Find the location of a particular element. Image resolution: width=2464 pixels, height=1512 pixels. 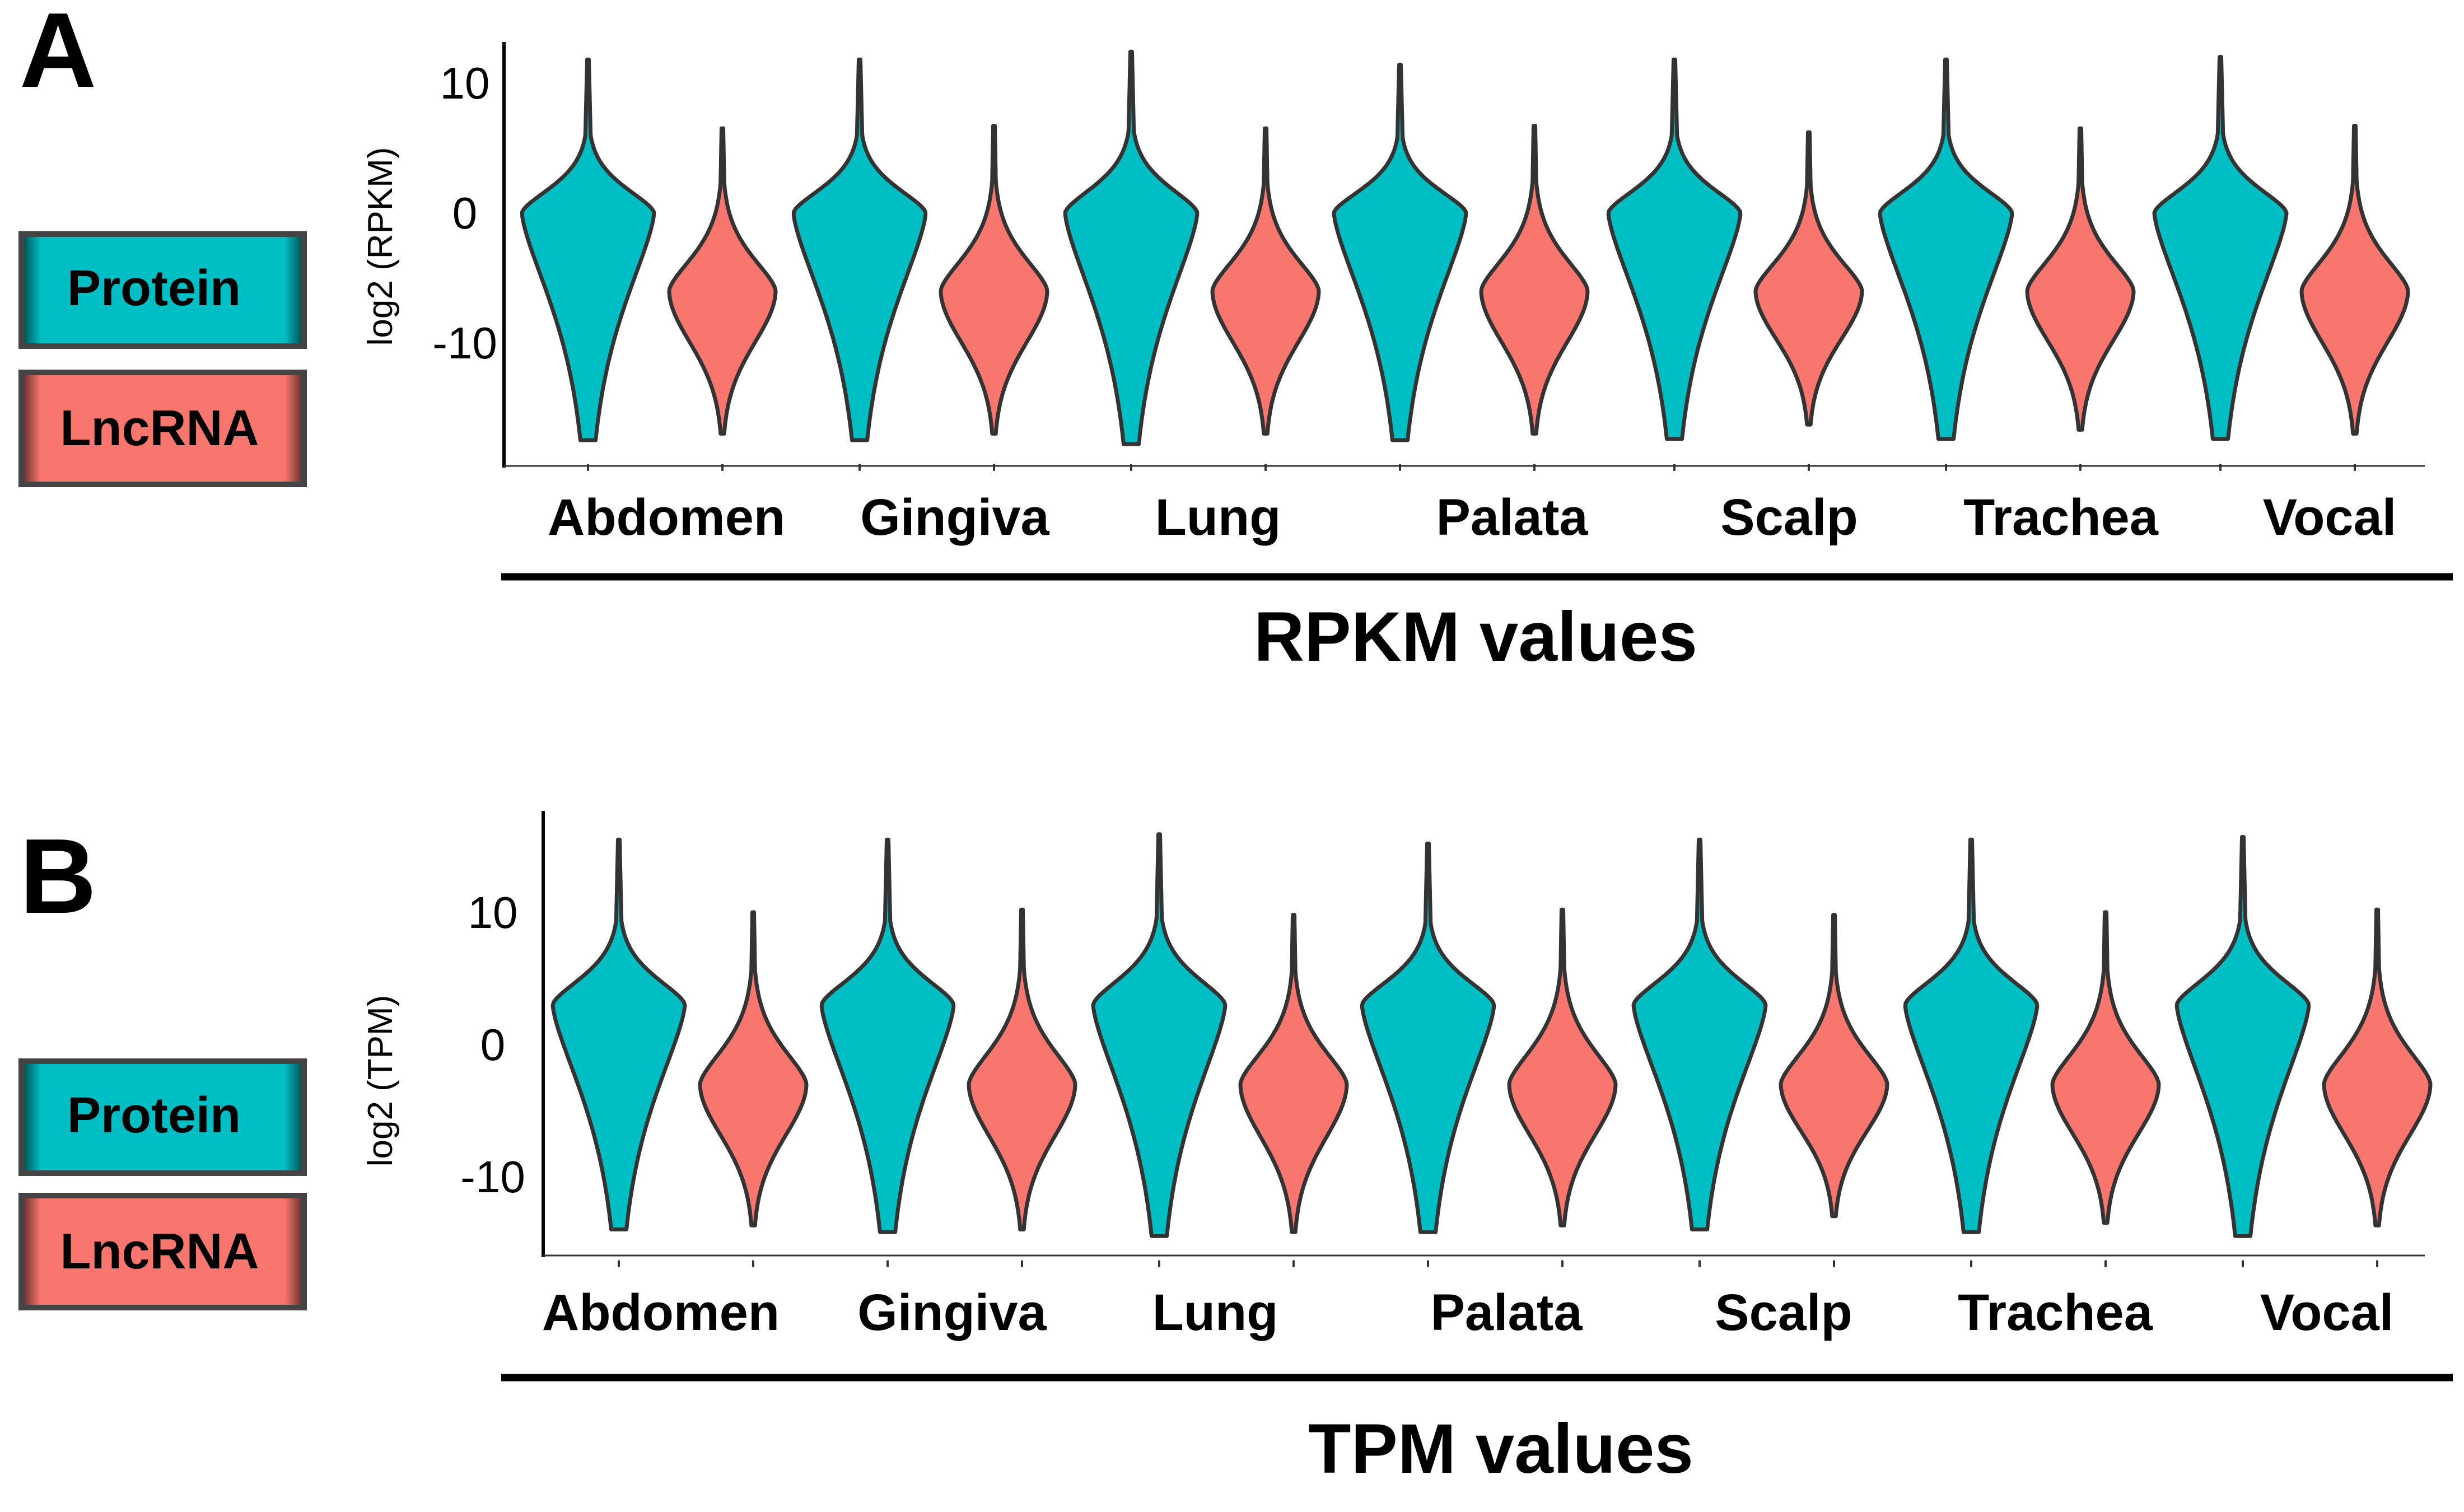

x-label-b-palata: Palata is located at coordinates (1507, 1313).